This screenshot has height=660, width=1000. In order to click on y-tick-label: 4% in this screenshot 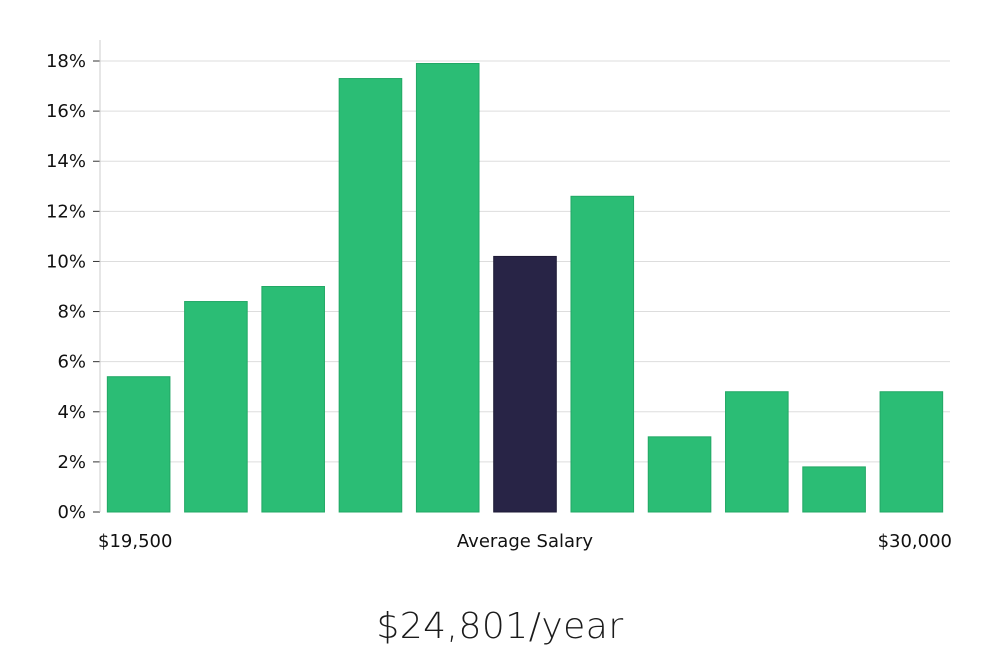, I will do `click(71, 412)`.